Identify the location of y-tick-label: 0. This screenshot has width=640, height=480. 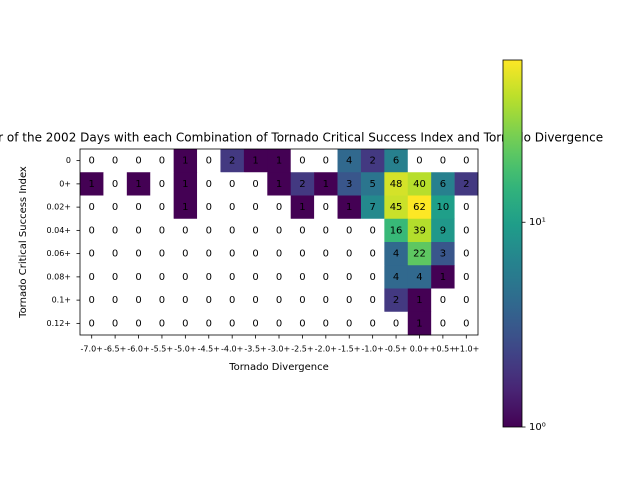
(68, 160).